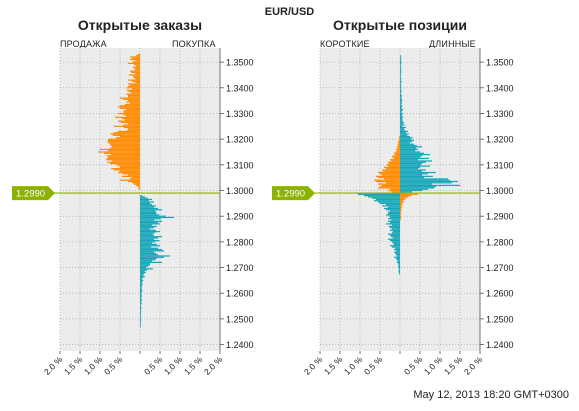 This screenshot has width=579, height=411. Describe the element at coordinates (30, 194) in the screenshot. I see `orders-current-price-label: 1.2990` at that location.